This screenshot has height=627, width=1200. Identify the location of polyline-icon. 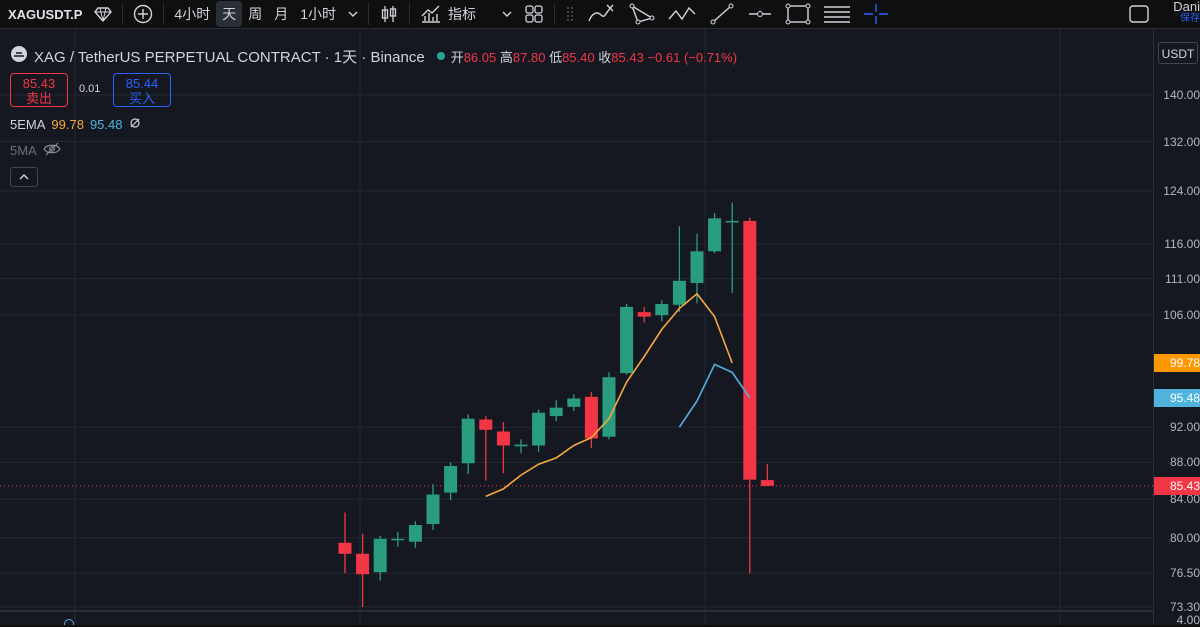
(682, 14).